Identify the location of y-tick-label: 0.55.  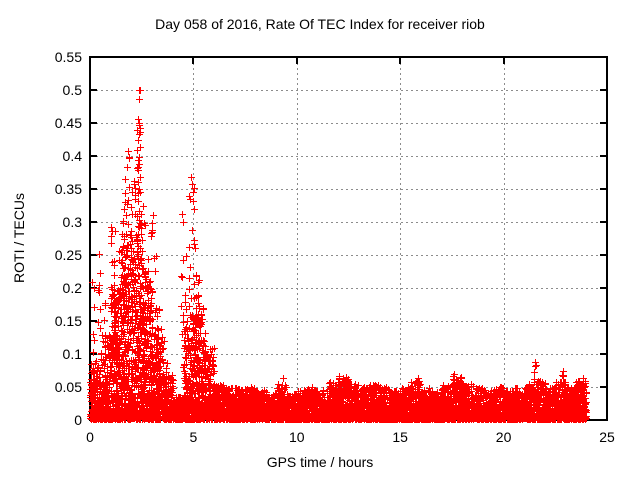
(68, 57).